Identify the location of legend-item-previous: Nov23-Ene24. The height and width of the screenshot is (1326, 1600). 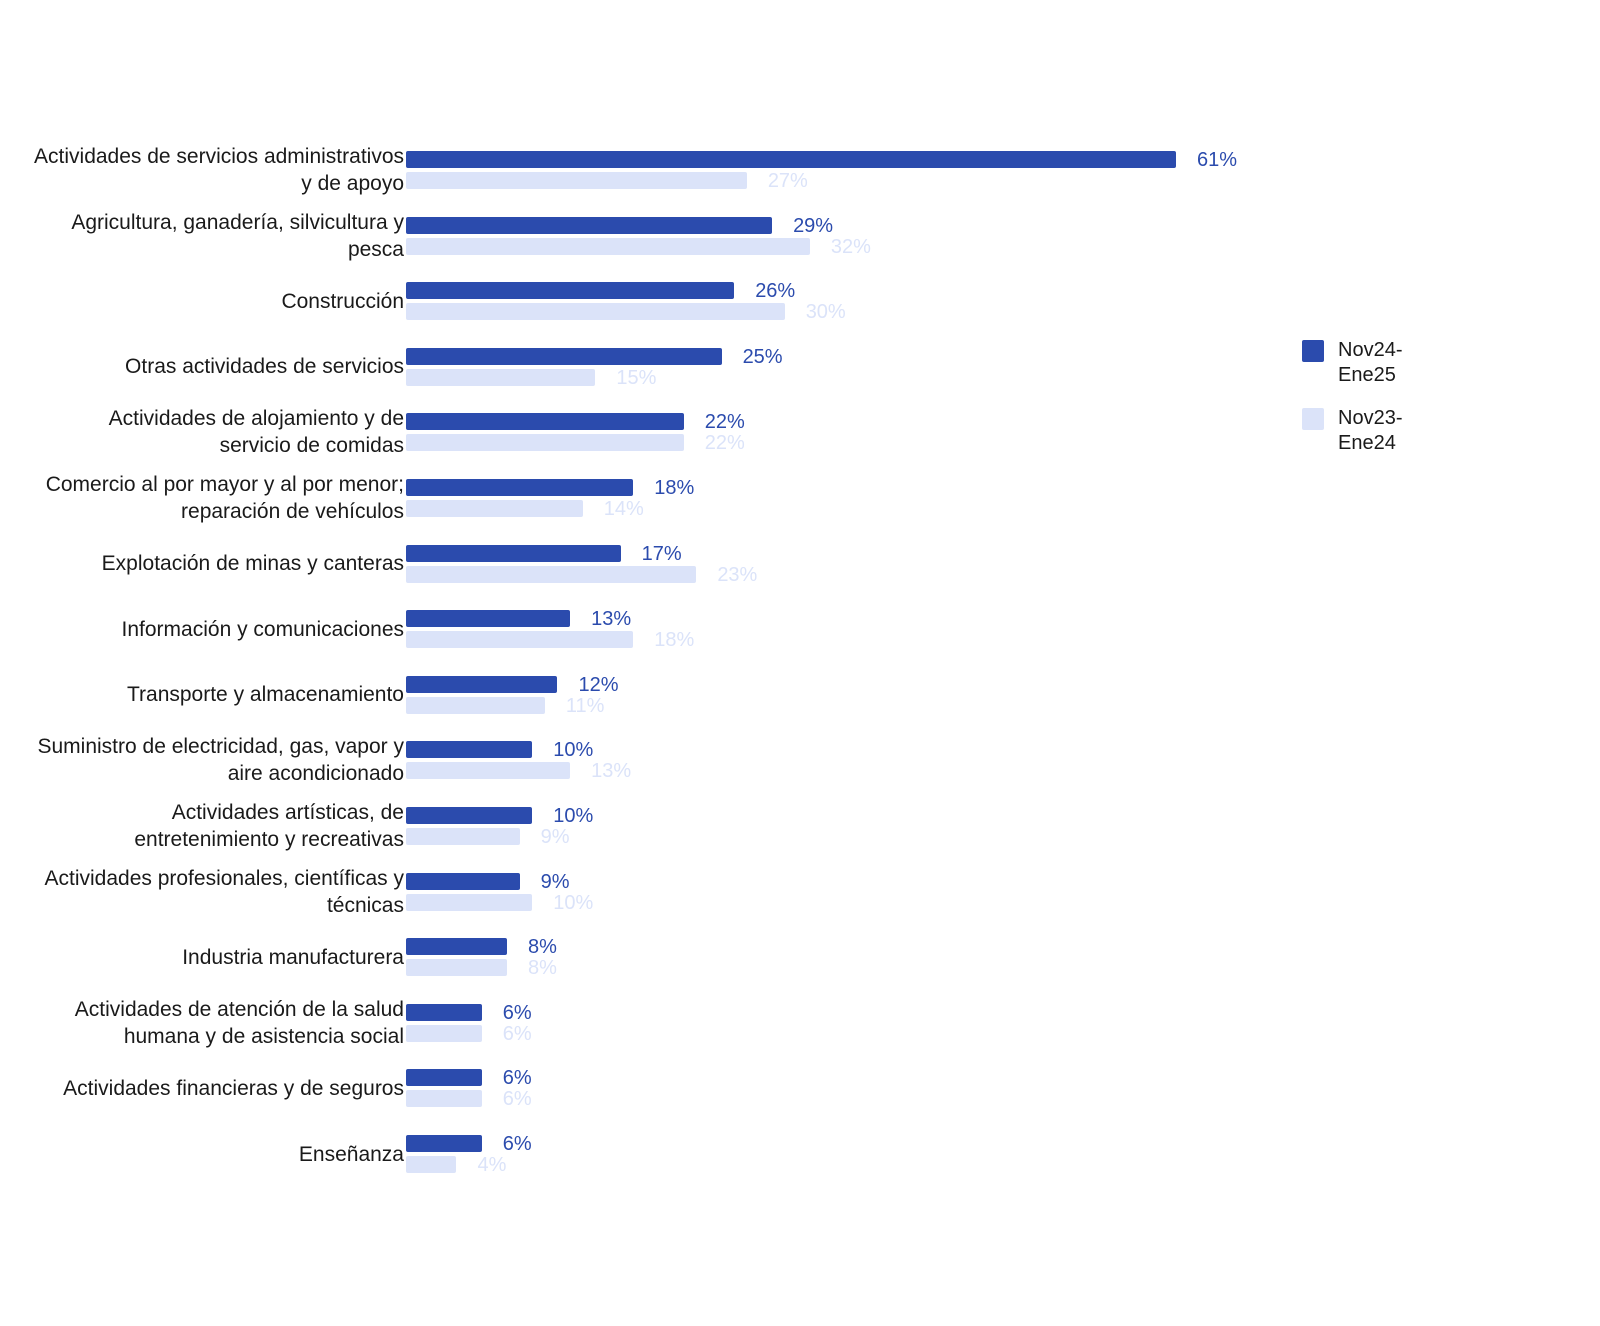
(1360, 431).